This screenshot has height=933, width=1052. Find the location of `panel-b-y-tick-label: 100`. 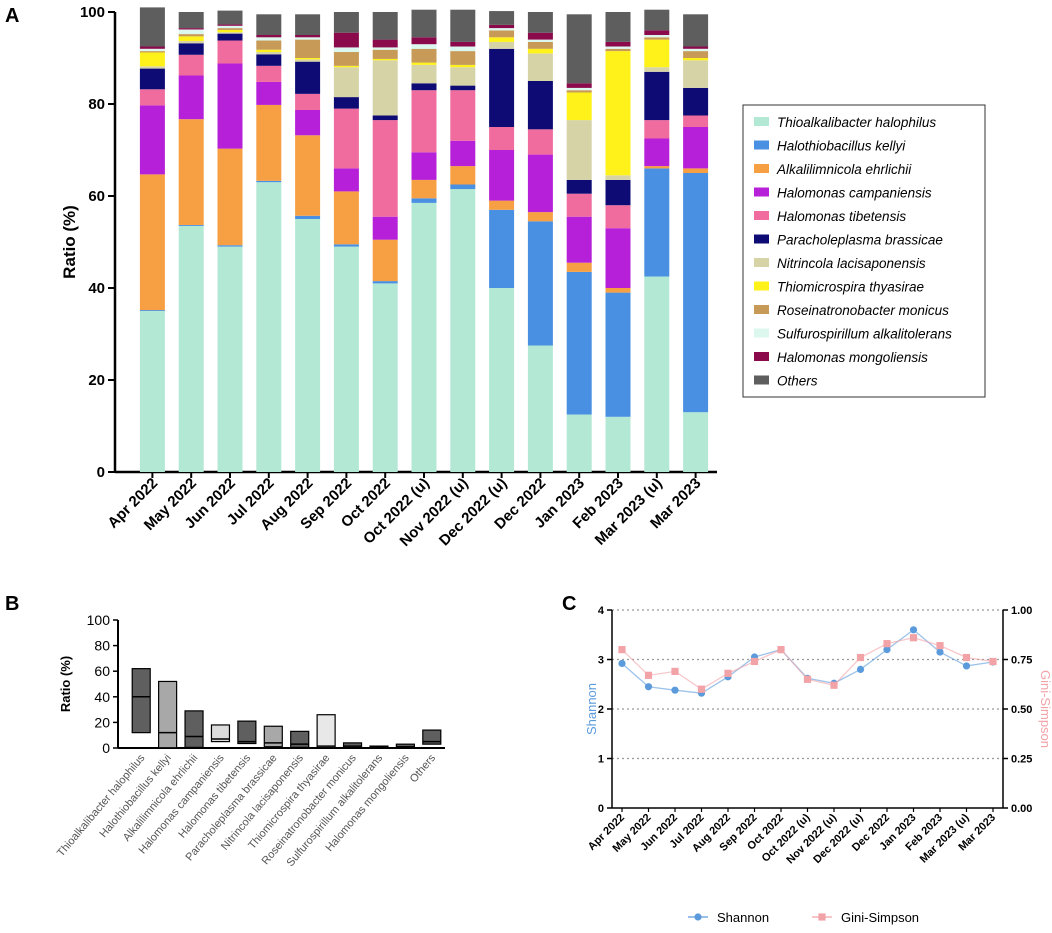

panel-b-y-tick-label: 100 is located at coordinates (99, 620).